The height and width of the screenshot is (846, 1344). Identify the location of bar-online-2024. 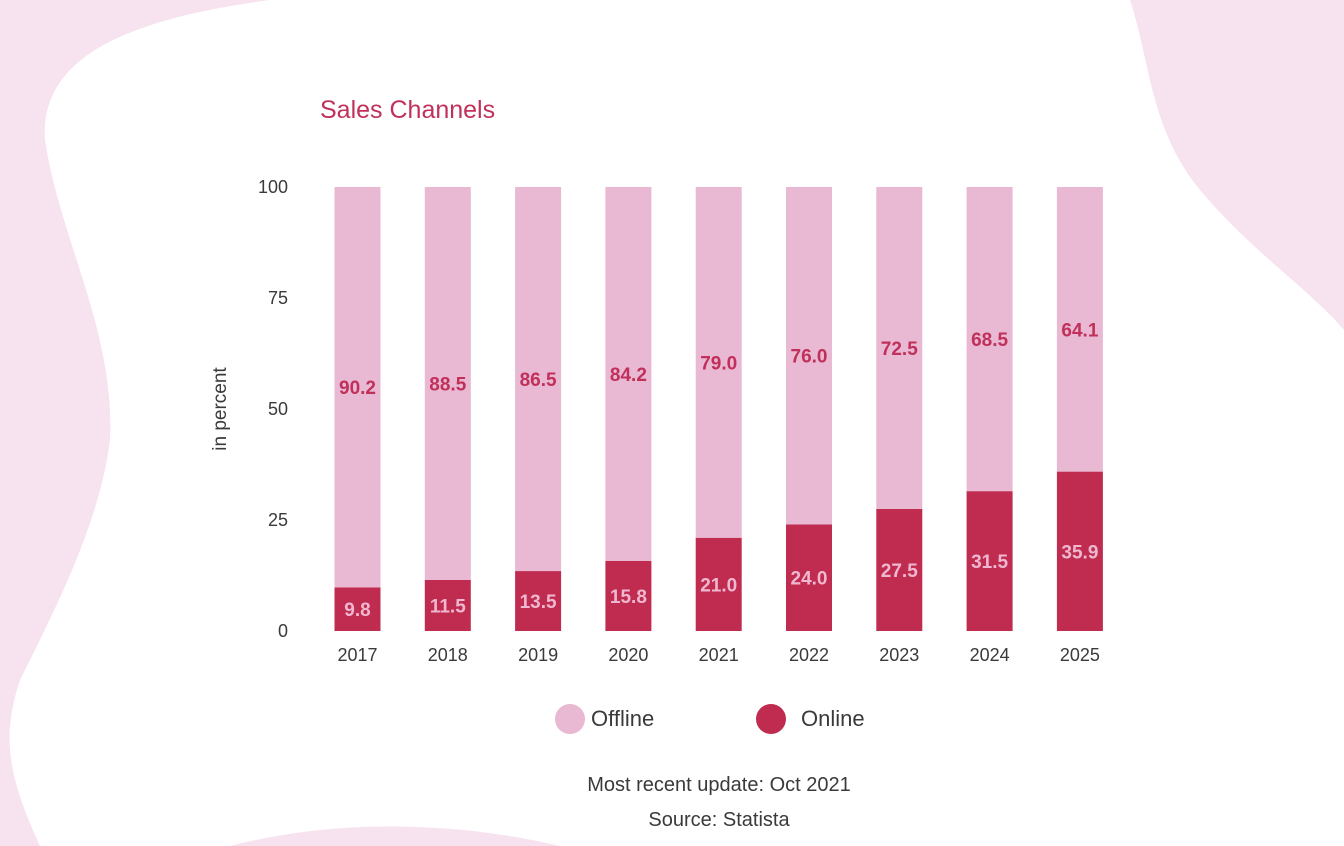
(989, 561).